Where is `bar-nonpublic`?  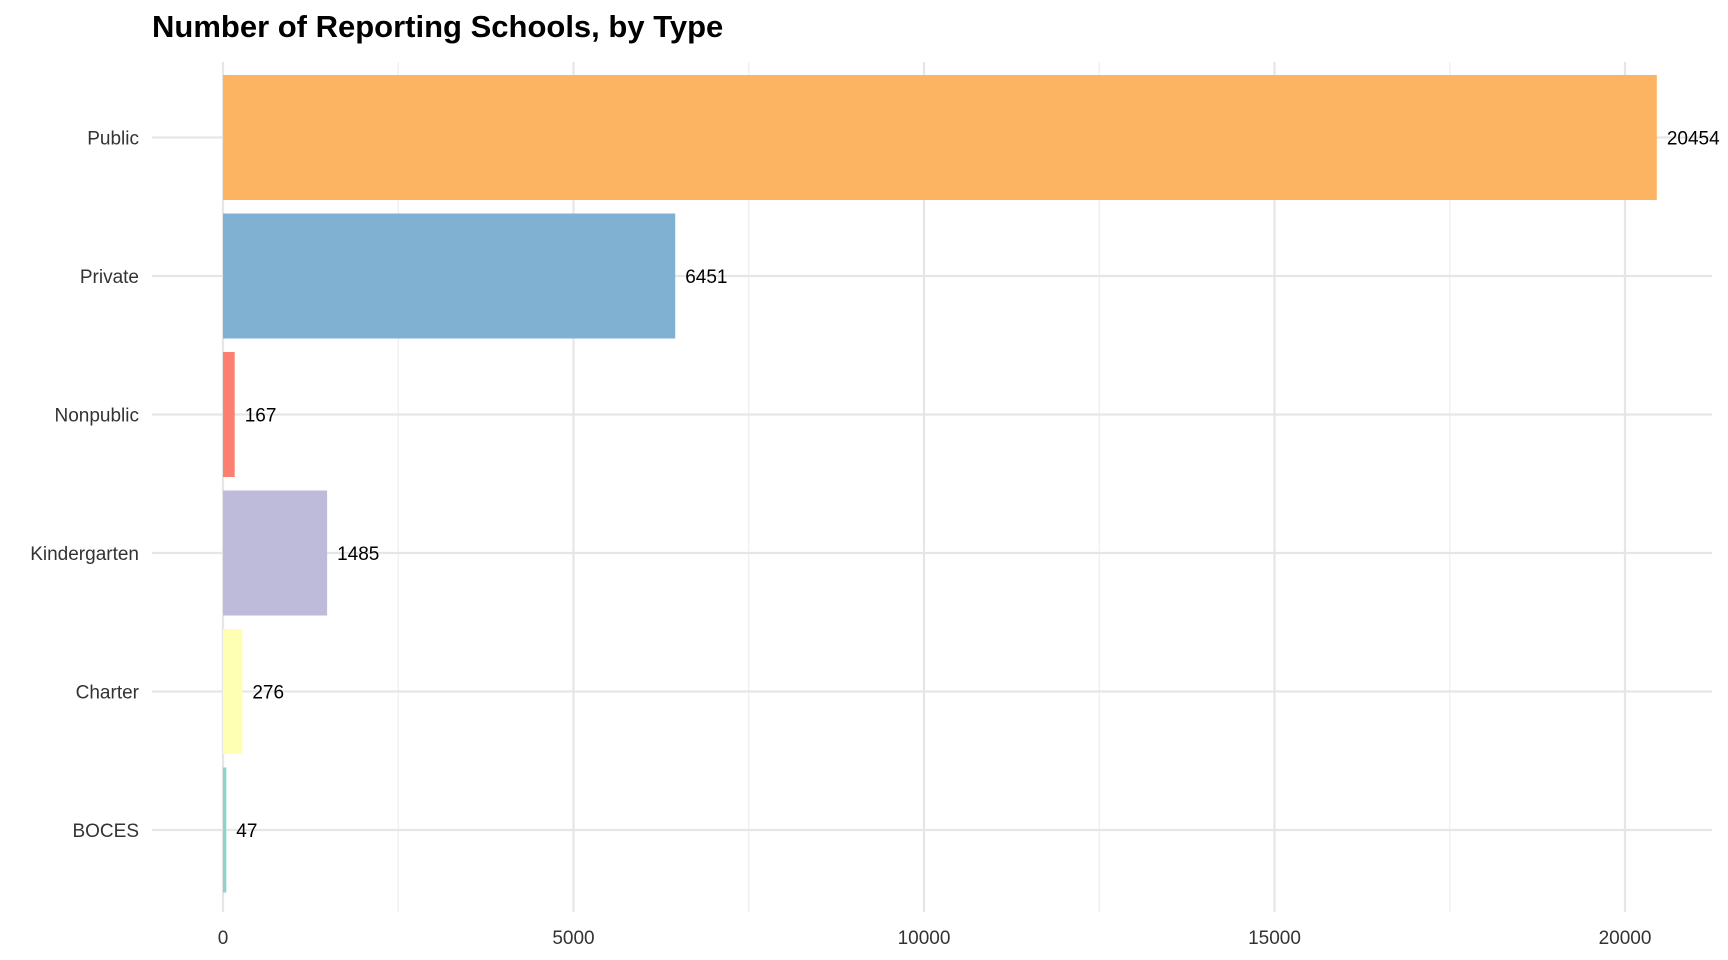
bar-nonpublic is located at coordinates (229, 414).